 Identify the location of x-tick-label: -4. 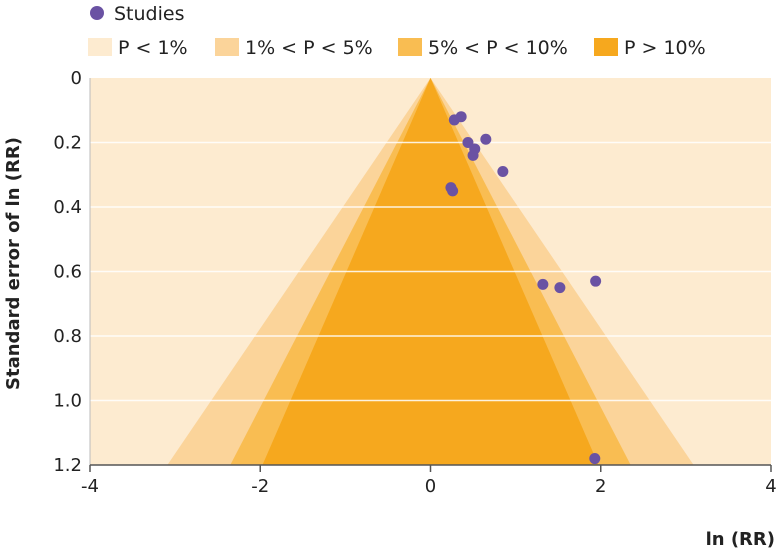
(90, 486).